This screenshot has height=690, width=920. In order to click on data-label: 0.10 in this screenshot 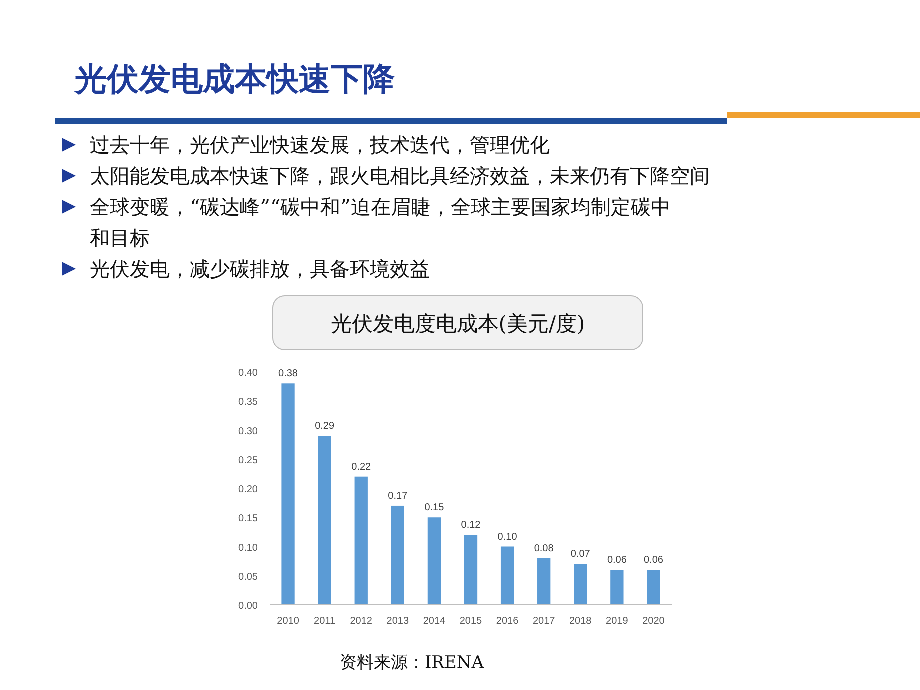, I will do `click(508, 537)`.